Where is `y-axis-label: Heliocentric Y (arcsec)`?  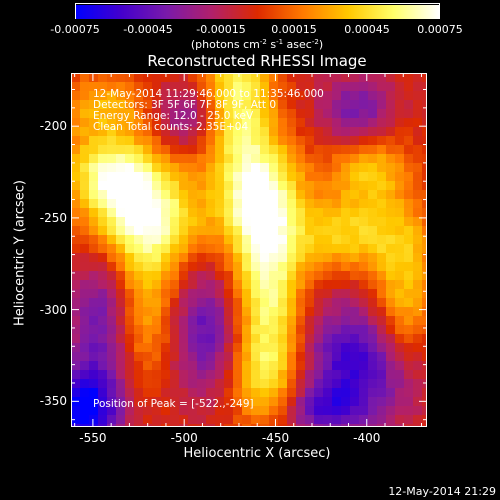 y-axis-label: Heliocentric Y (arcsec) is located at coordinates (20, 253).